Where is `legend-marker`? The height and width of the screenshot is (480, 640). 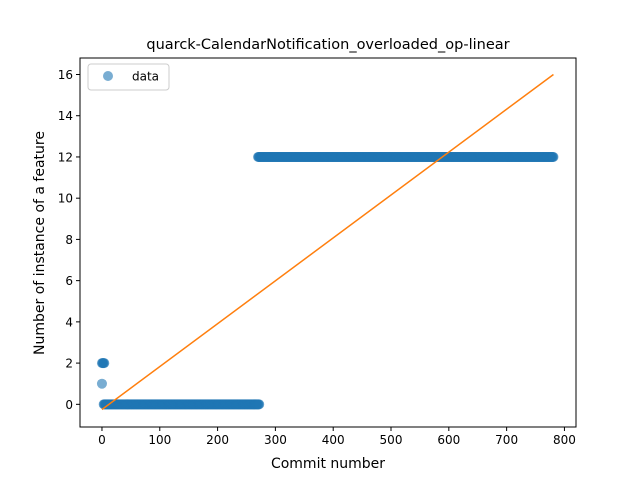
legend-marker is located at coordinates (108, 76).